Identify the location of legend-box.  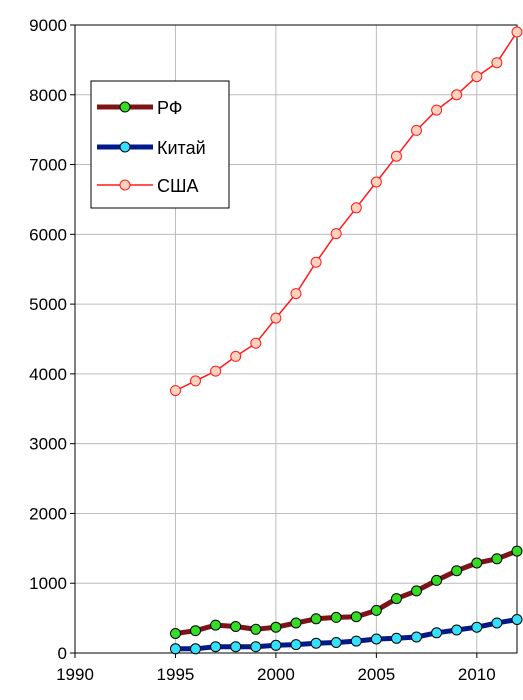
(160, 144).